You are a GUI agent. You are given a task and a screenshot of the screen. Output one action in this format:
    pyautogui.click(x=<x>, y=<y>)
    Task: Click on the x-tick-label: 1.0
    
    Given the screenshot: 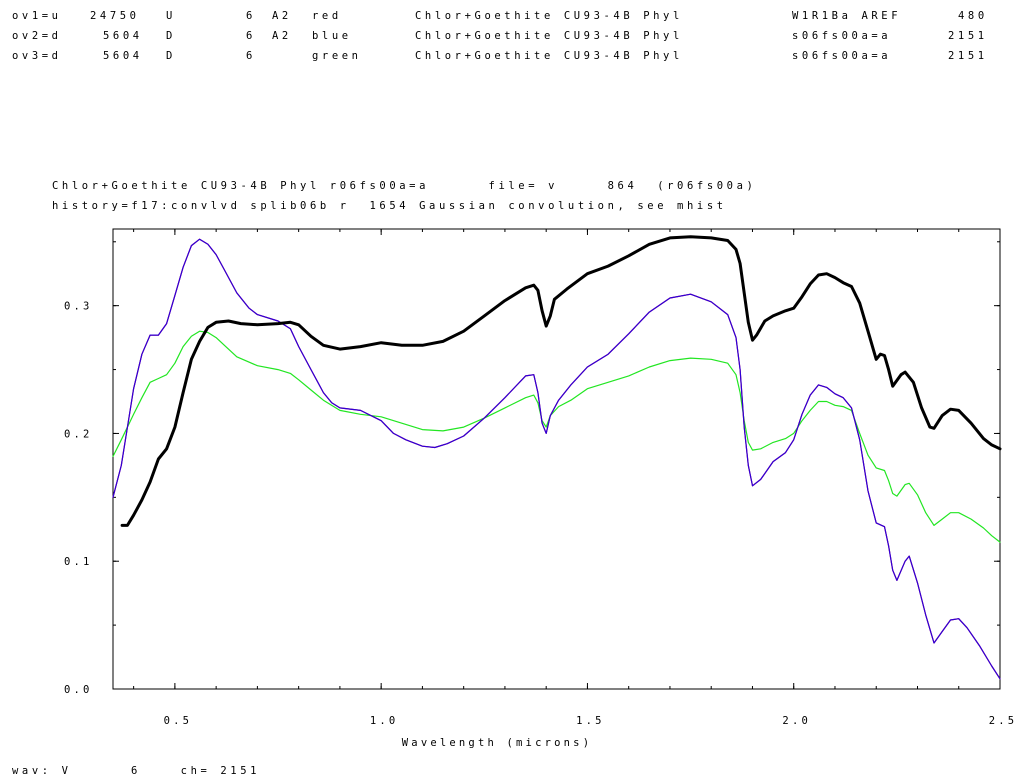 What is the action you would take?
    pyautogui.click(x=384, y=721)
    